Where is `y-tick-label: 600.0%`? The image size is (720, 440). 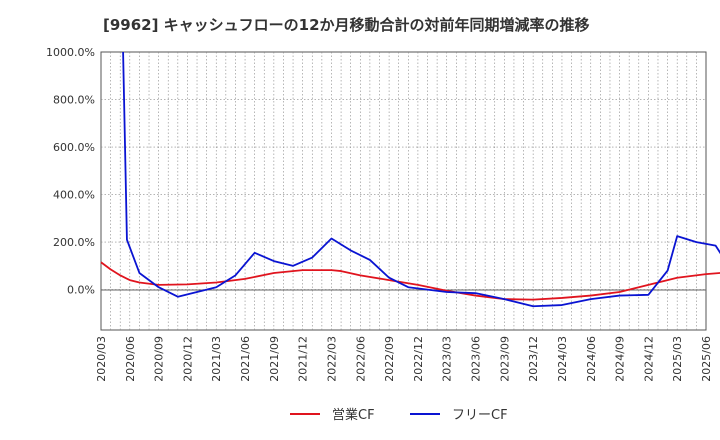
y-tick-label: 600.0% is located at coordinates (74, 147).